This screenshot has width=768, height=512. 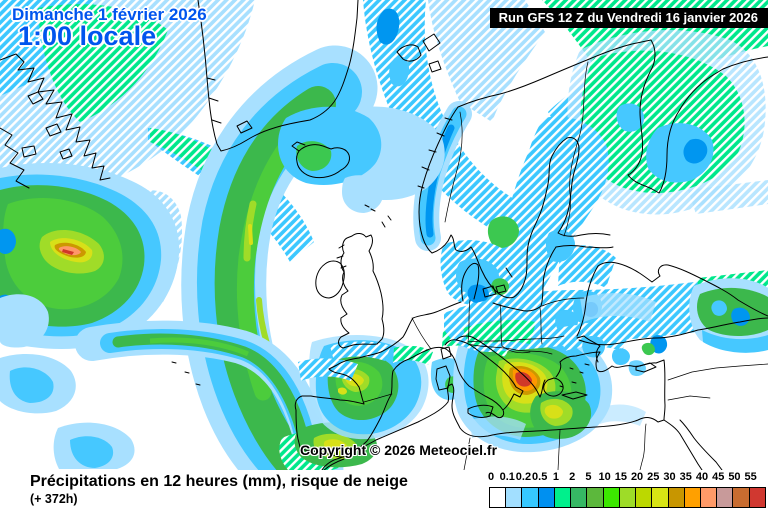 I want to click on legend-tick-label: 25, so click(x=653, y=477).